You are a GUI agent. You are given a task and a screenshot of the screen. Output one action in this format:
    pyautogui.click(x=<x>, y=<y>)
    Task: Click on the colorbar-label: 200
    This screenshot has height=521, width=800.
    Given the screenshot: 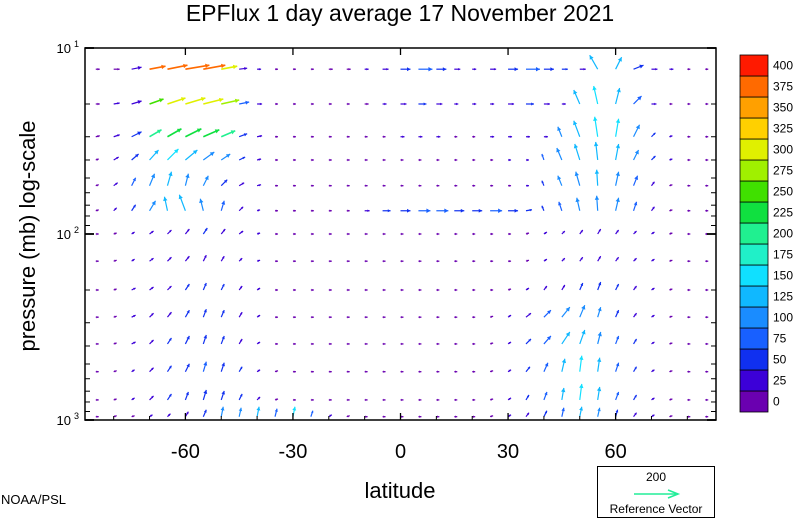 What is the action you would take?
    pyautogui.click(x=783, y=234)
    